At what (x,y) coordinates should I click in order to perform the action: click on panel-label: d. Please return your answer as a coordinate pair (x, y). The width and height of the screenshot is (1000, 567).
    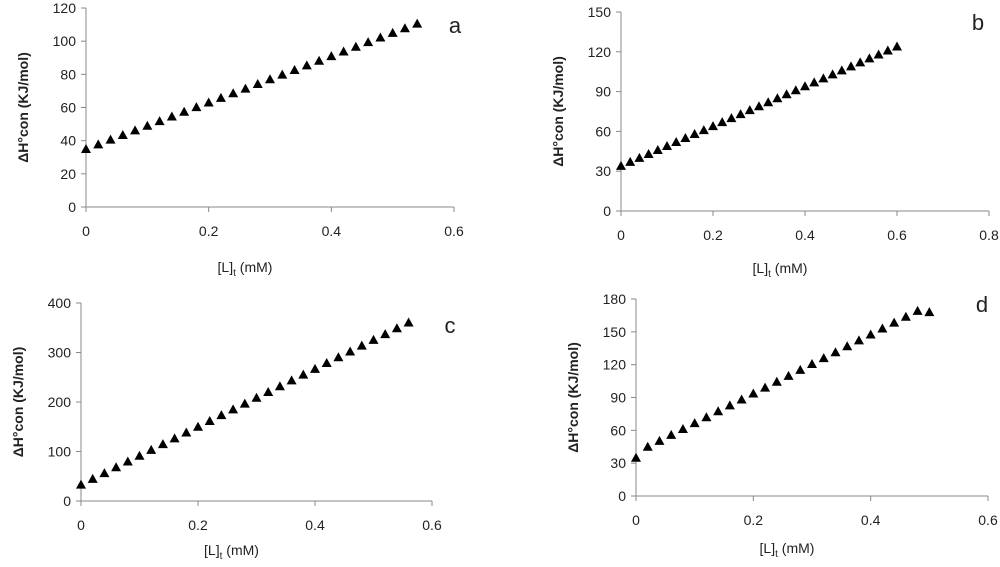
    Looking at the image, I should click on (982, 304).